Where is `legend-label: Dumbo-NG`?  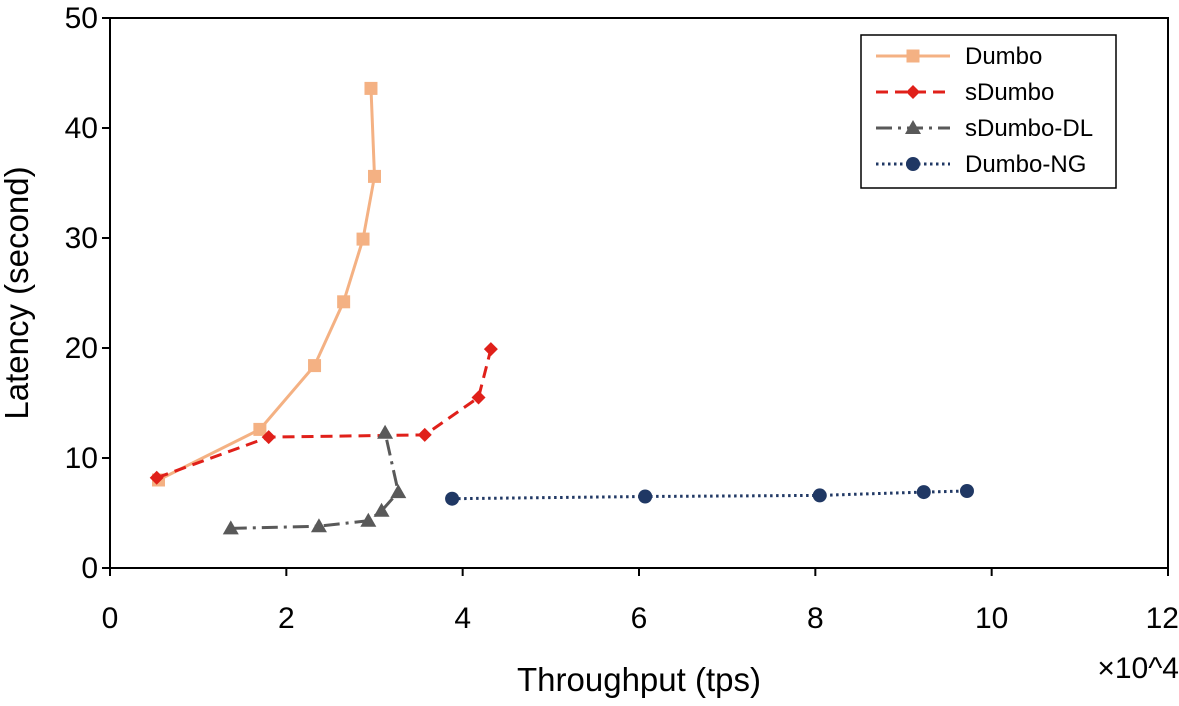 legend-label: Dumbo-NG is located at coordinates (1025, 164).